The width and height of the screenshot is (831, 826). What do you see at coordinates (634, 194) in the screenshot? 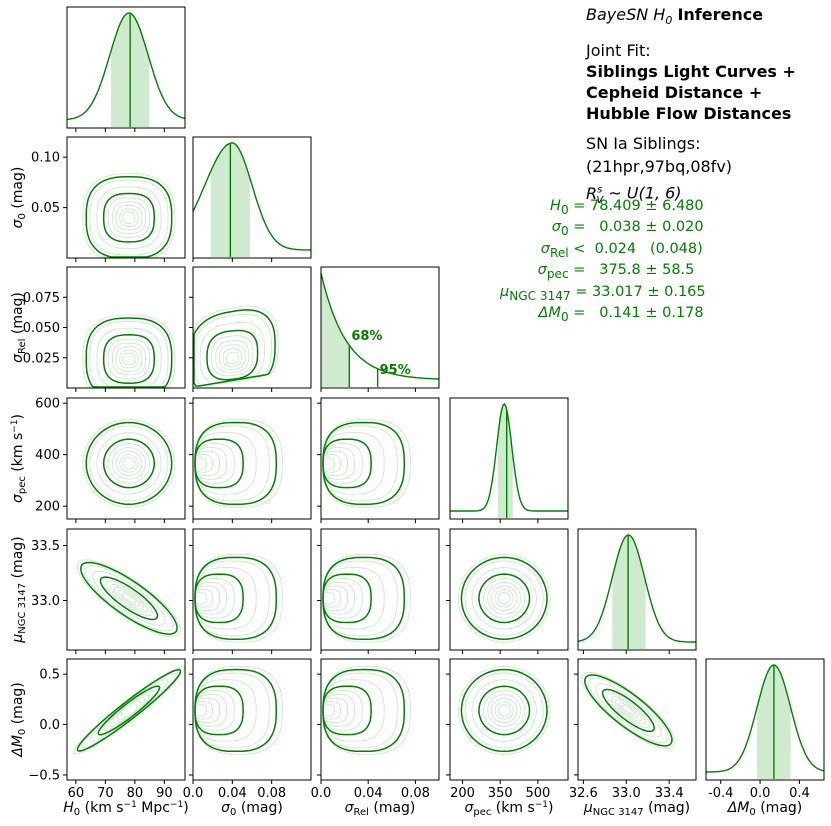
I see `prior-line: RsV ~ U(1, 6)` at bounding box center [634, 194].